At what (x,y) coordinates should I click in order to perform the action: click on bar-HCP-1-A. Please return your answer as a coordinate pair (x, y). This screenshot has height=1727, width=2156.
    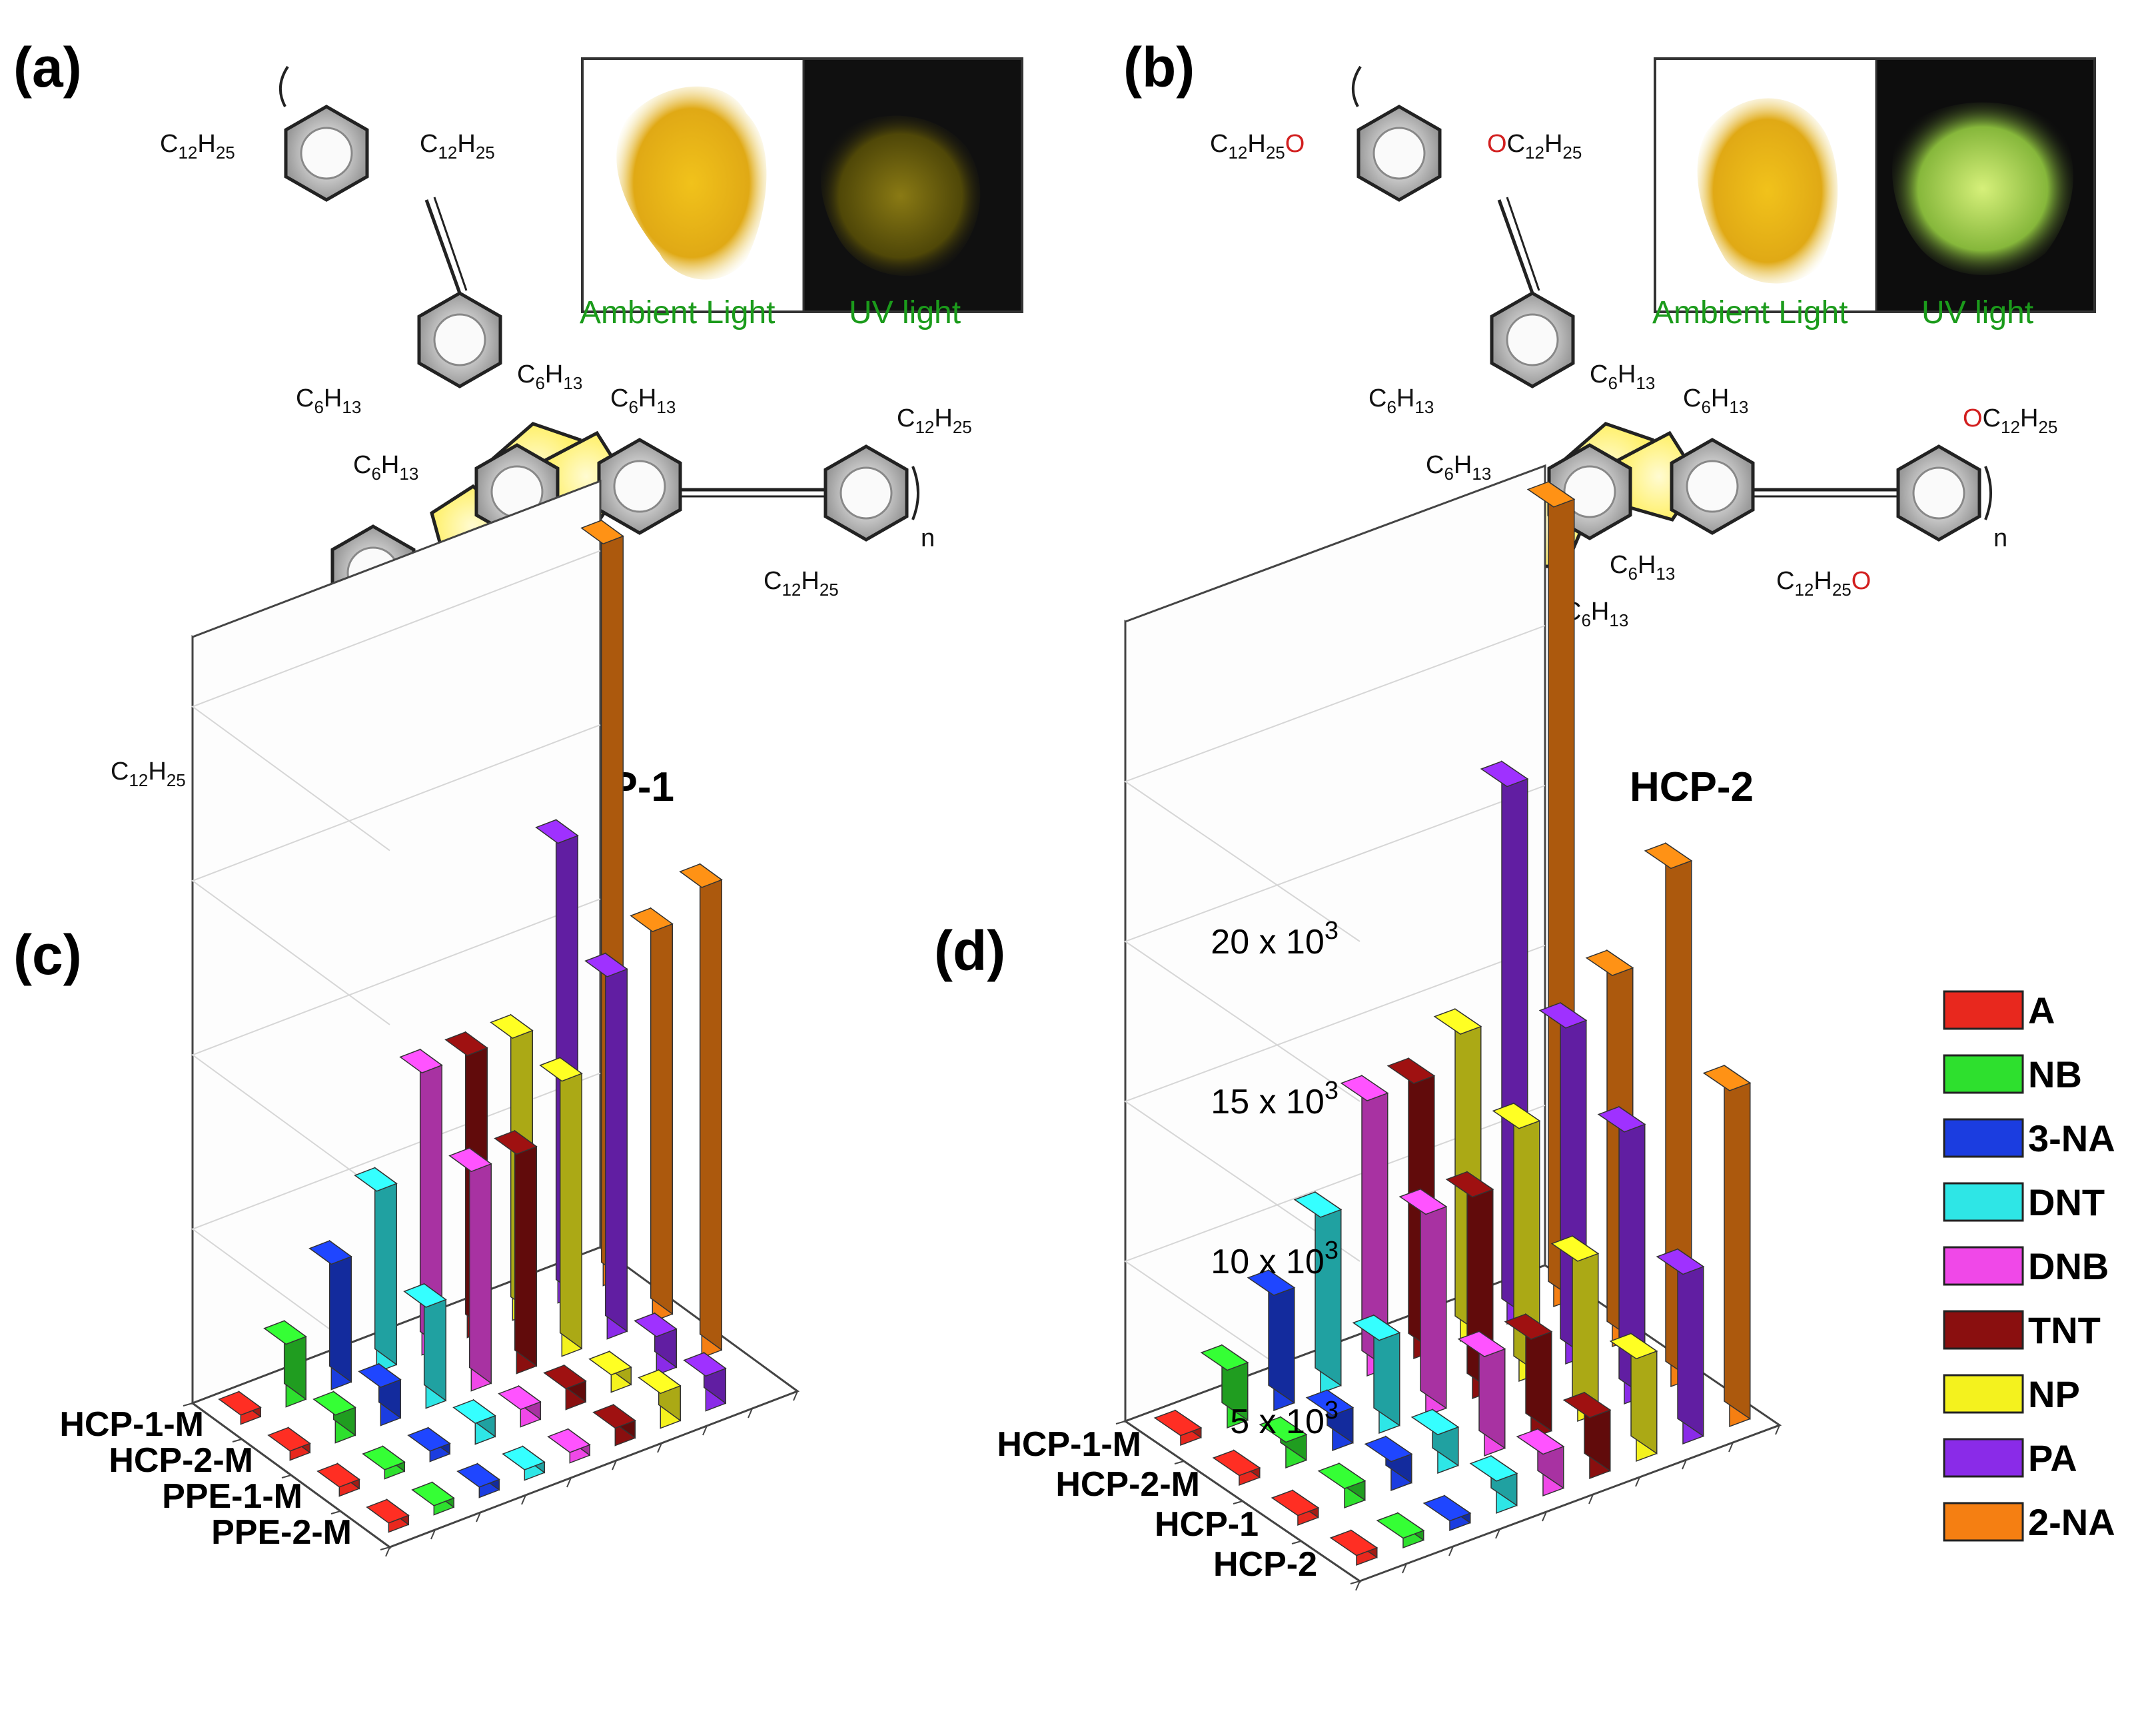
    Looking at the image, I should click on (1296, 1507).